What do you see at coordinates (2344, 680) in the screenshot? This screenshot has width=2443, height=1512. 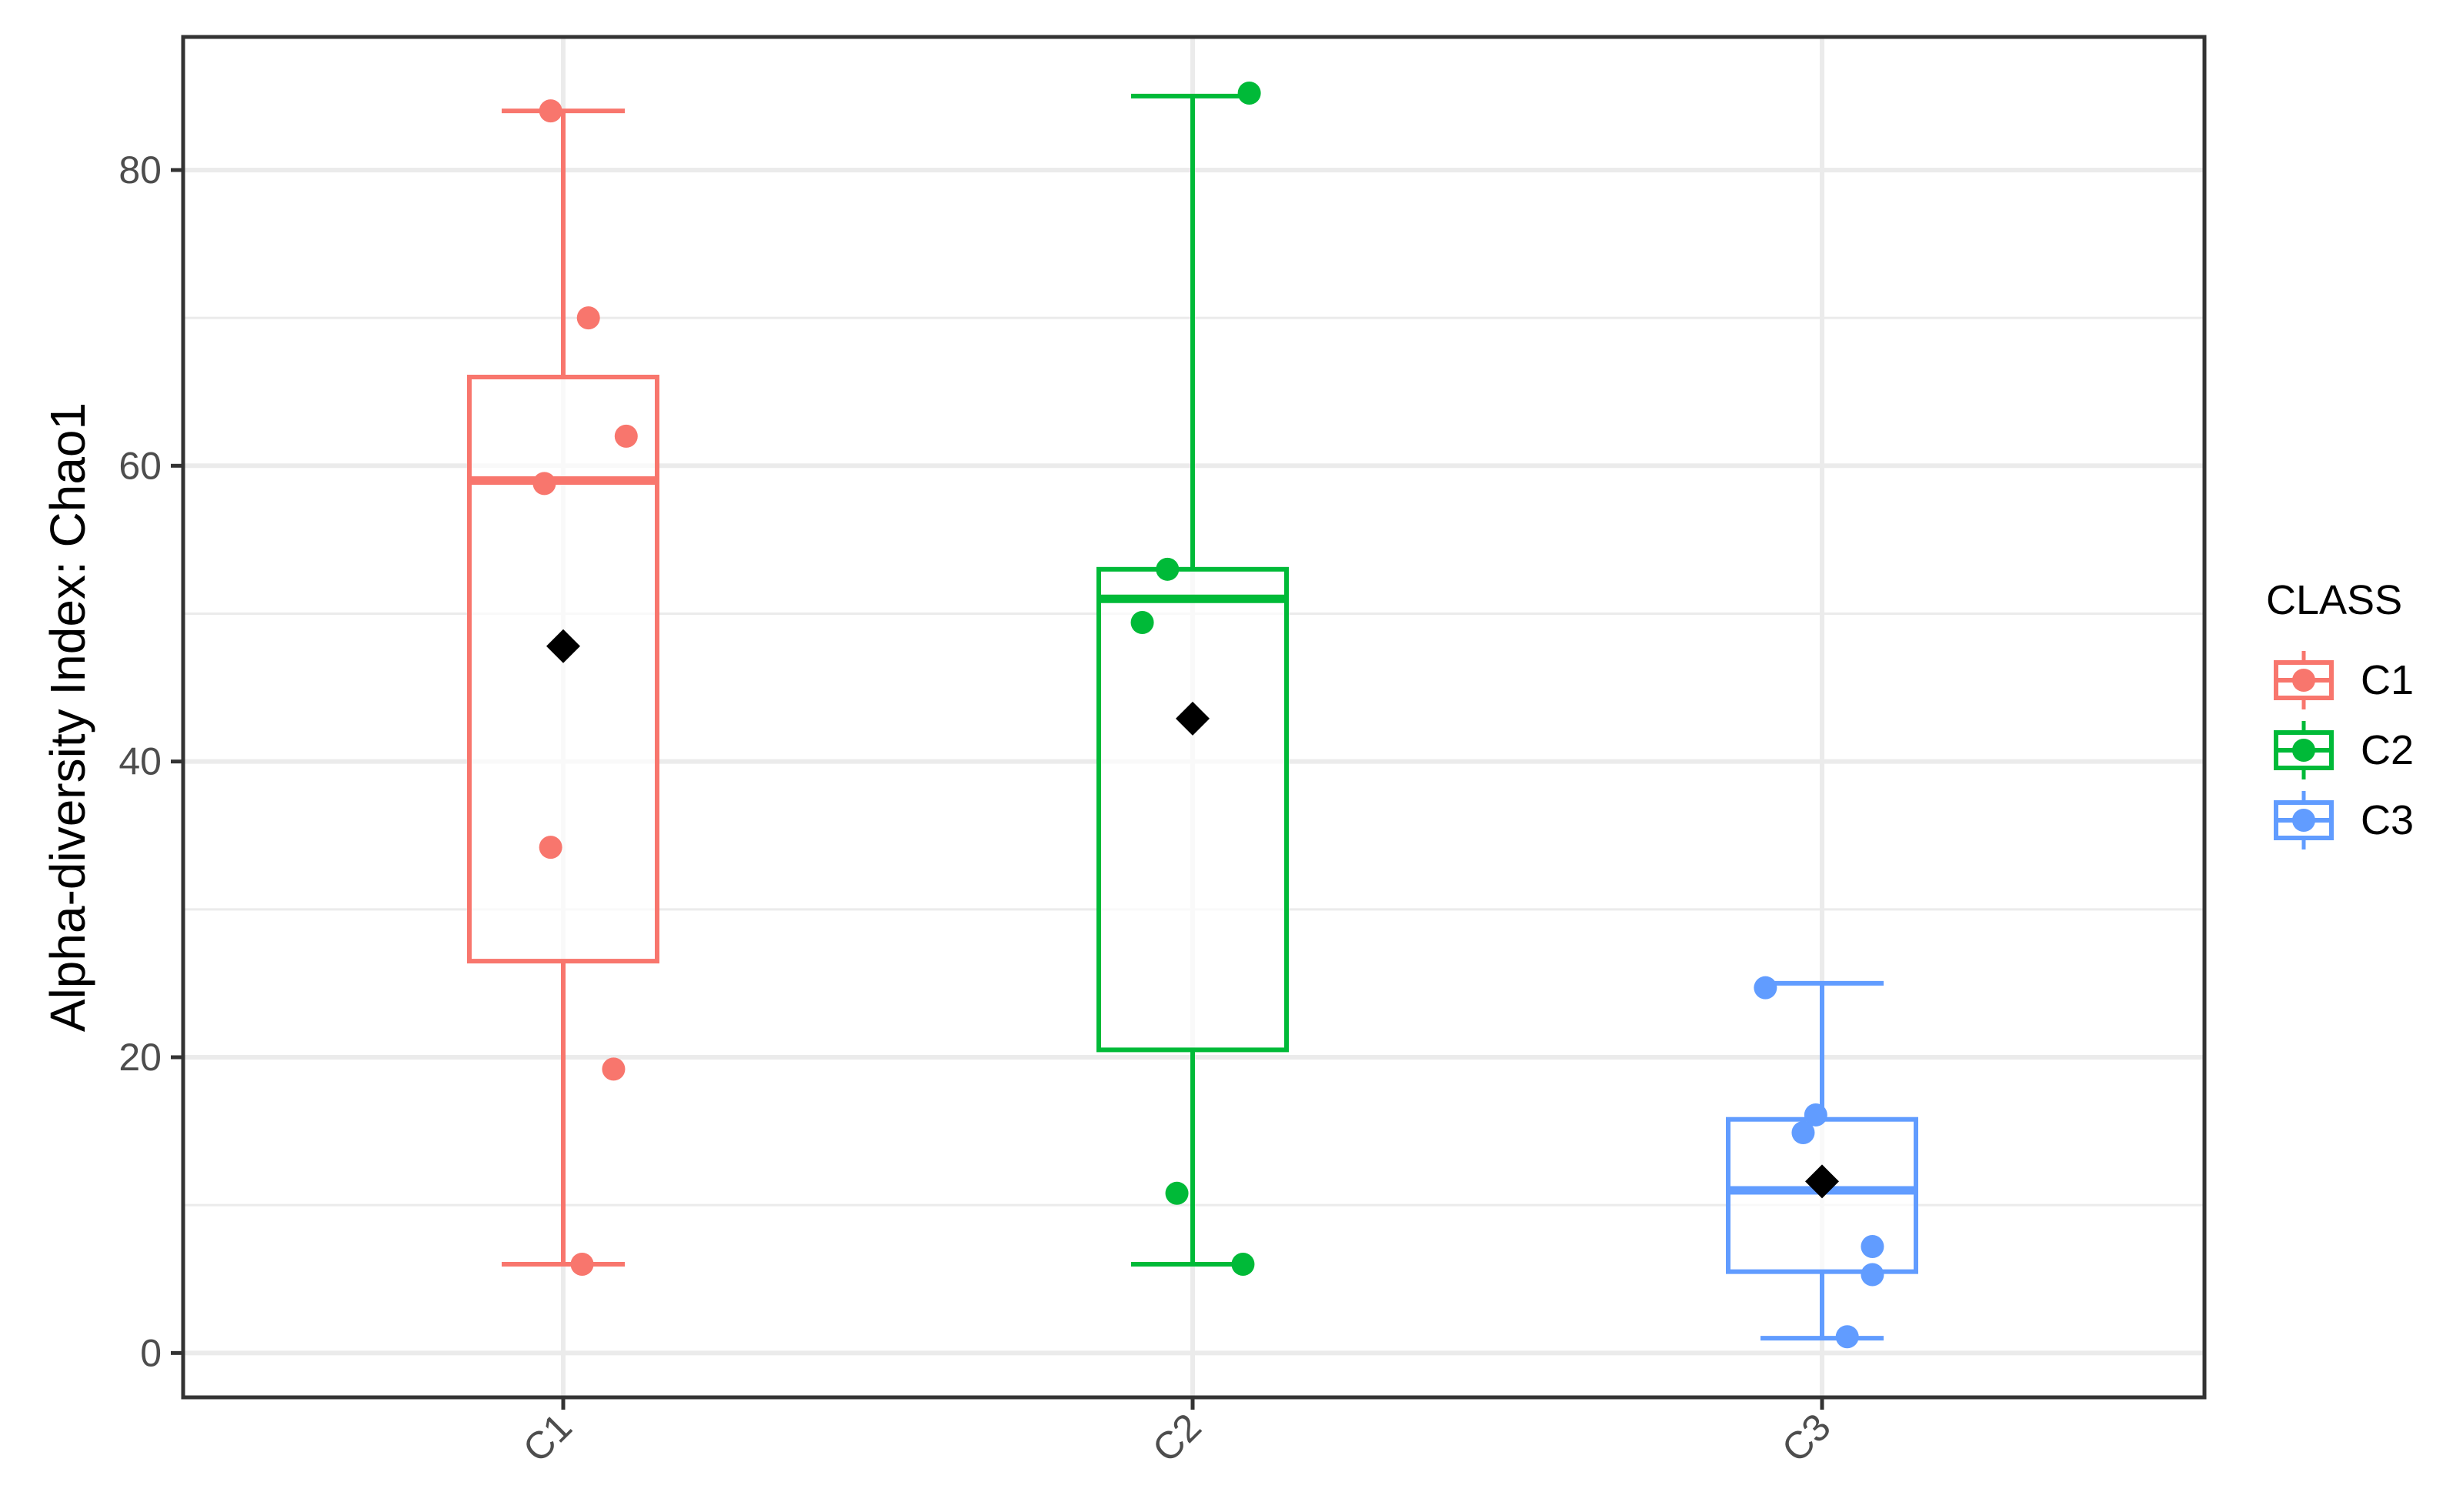 I see `legend-item-C1: C1` at bounding box center [2344, 680].